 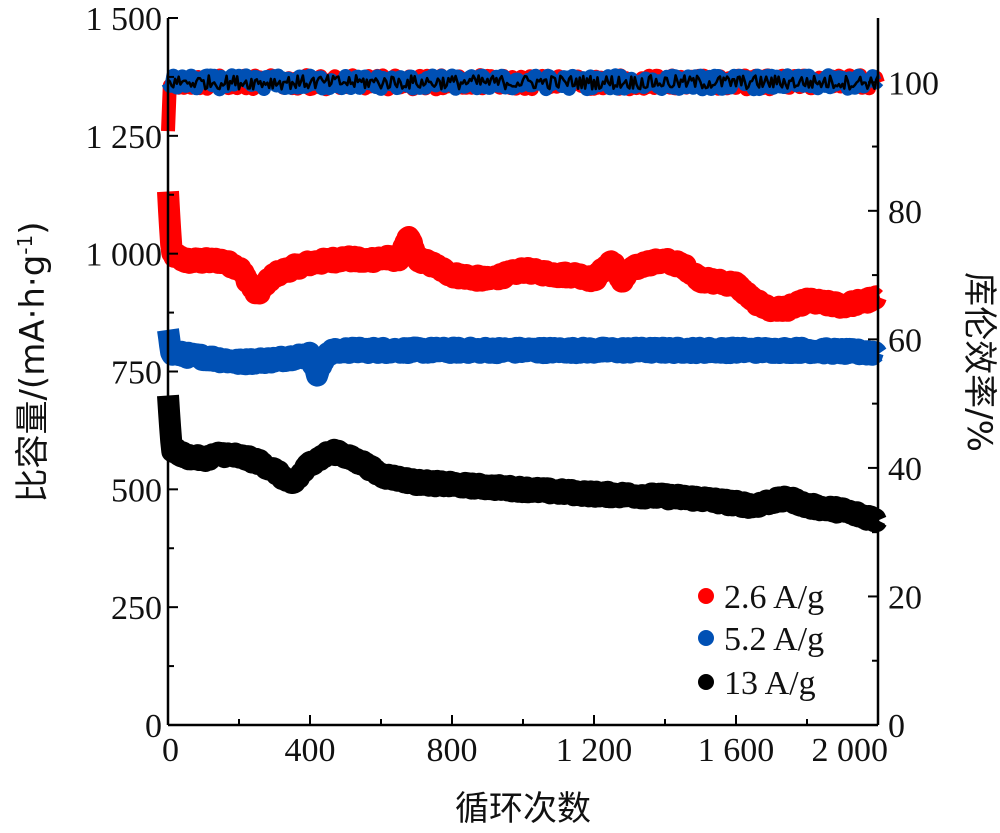 I want to click on x-tick-label: 400, so click(x=310, y=750).